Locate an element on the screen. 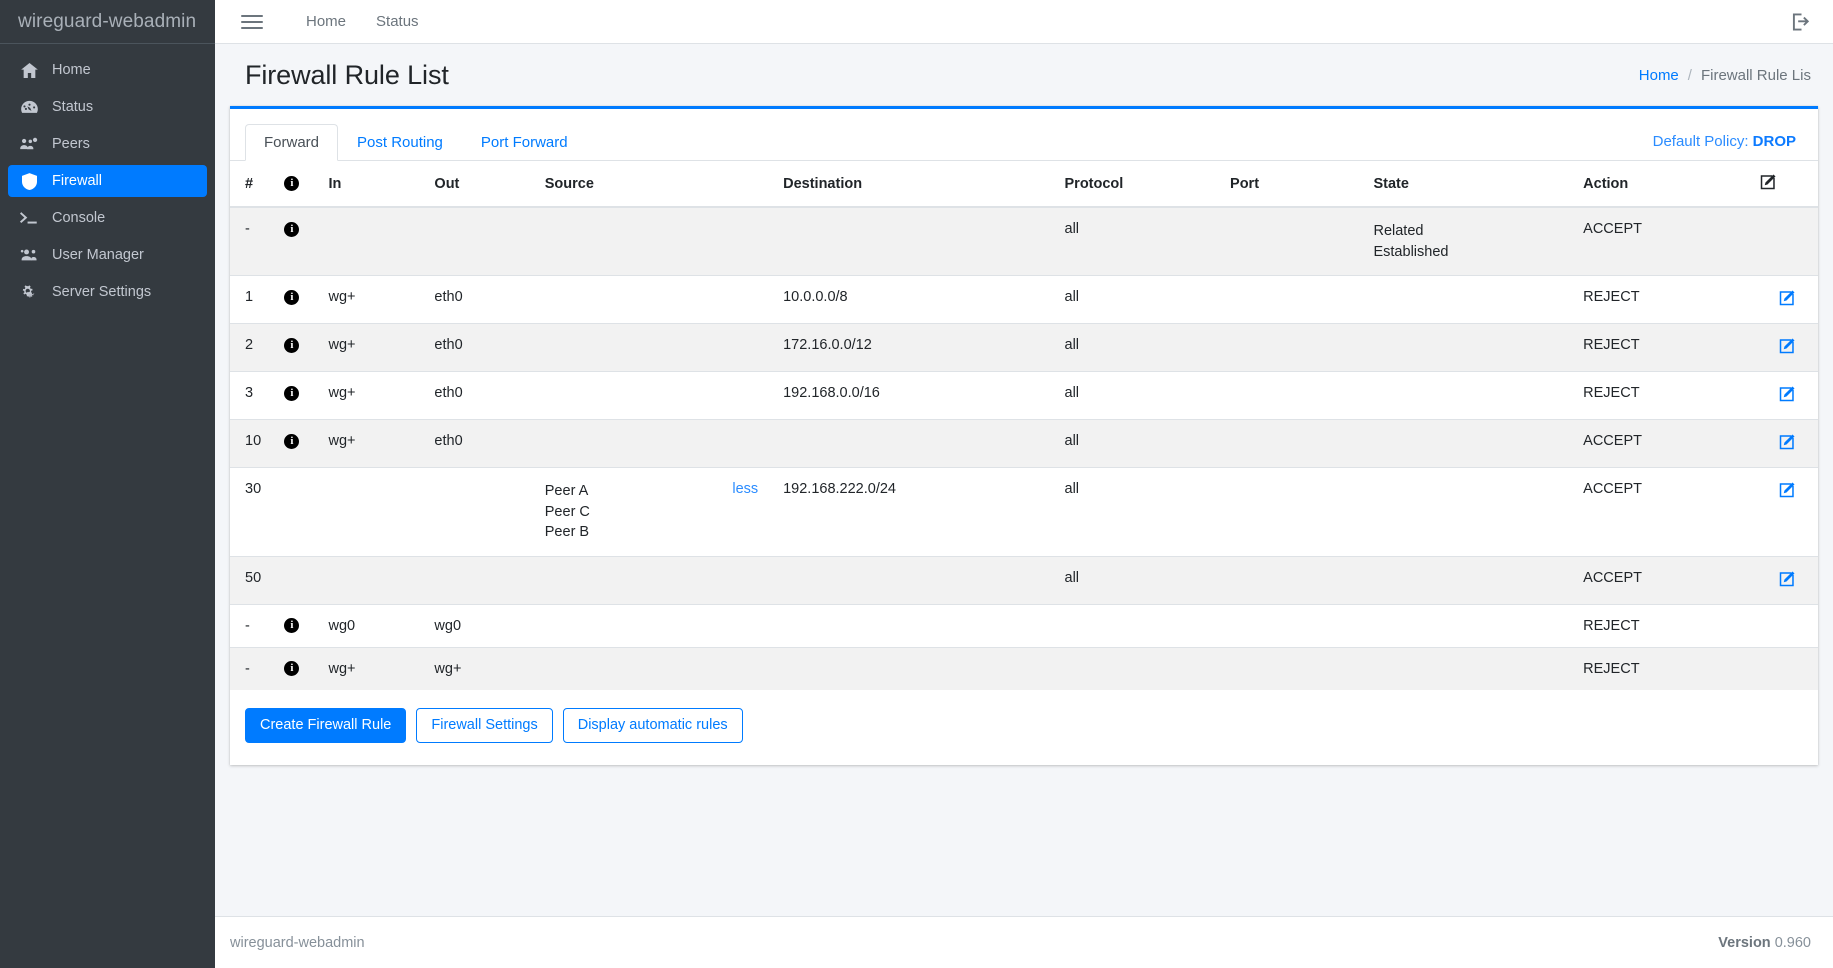 The height and width of the screenshot is (968, 1833). breadcrumb-home-link: Home is located at coordinates (1658, 75).